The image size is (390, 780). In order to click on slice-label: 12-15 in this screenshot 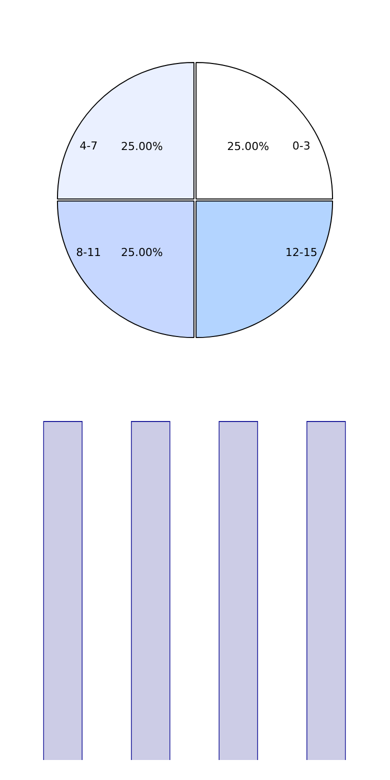, I will do `click(301, 253)`.